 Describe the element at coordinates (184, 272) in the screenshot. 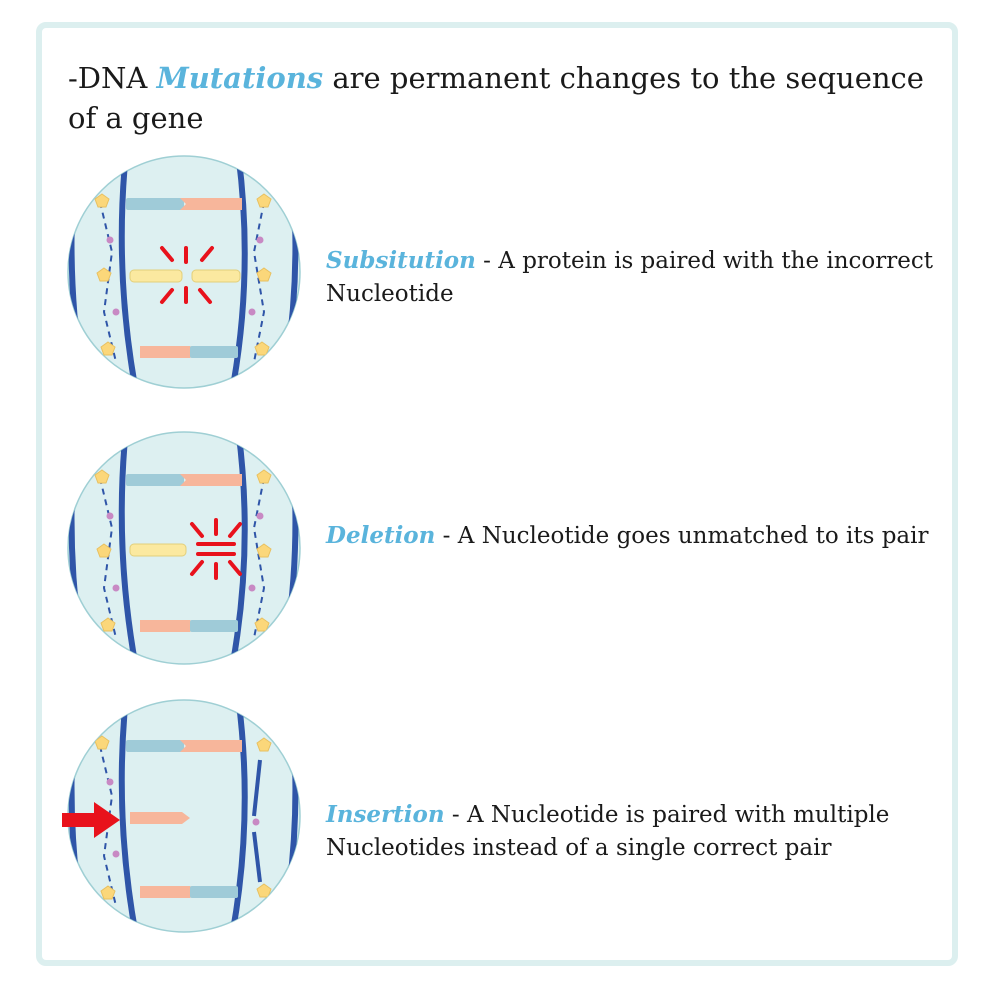

I see `dna-substitution-icon` at that location.